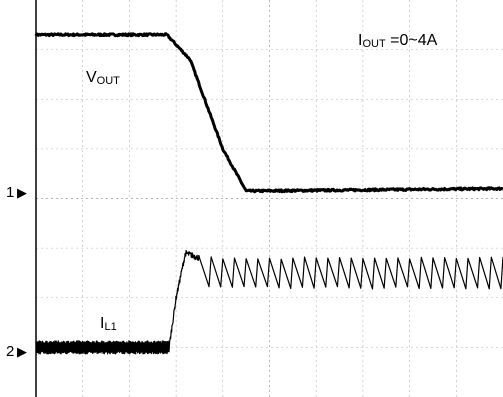 This screenshot has width=503, height=397. I want to click on il1-sub: L1, so click(110, 327).